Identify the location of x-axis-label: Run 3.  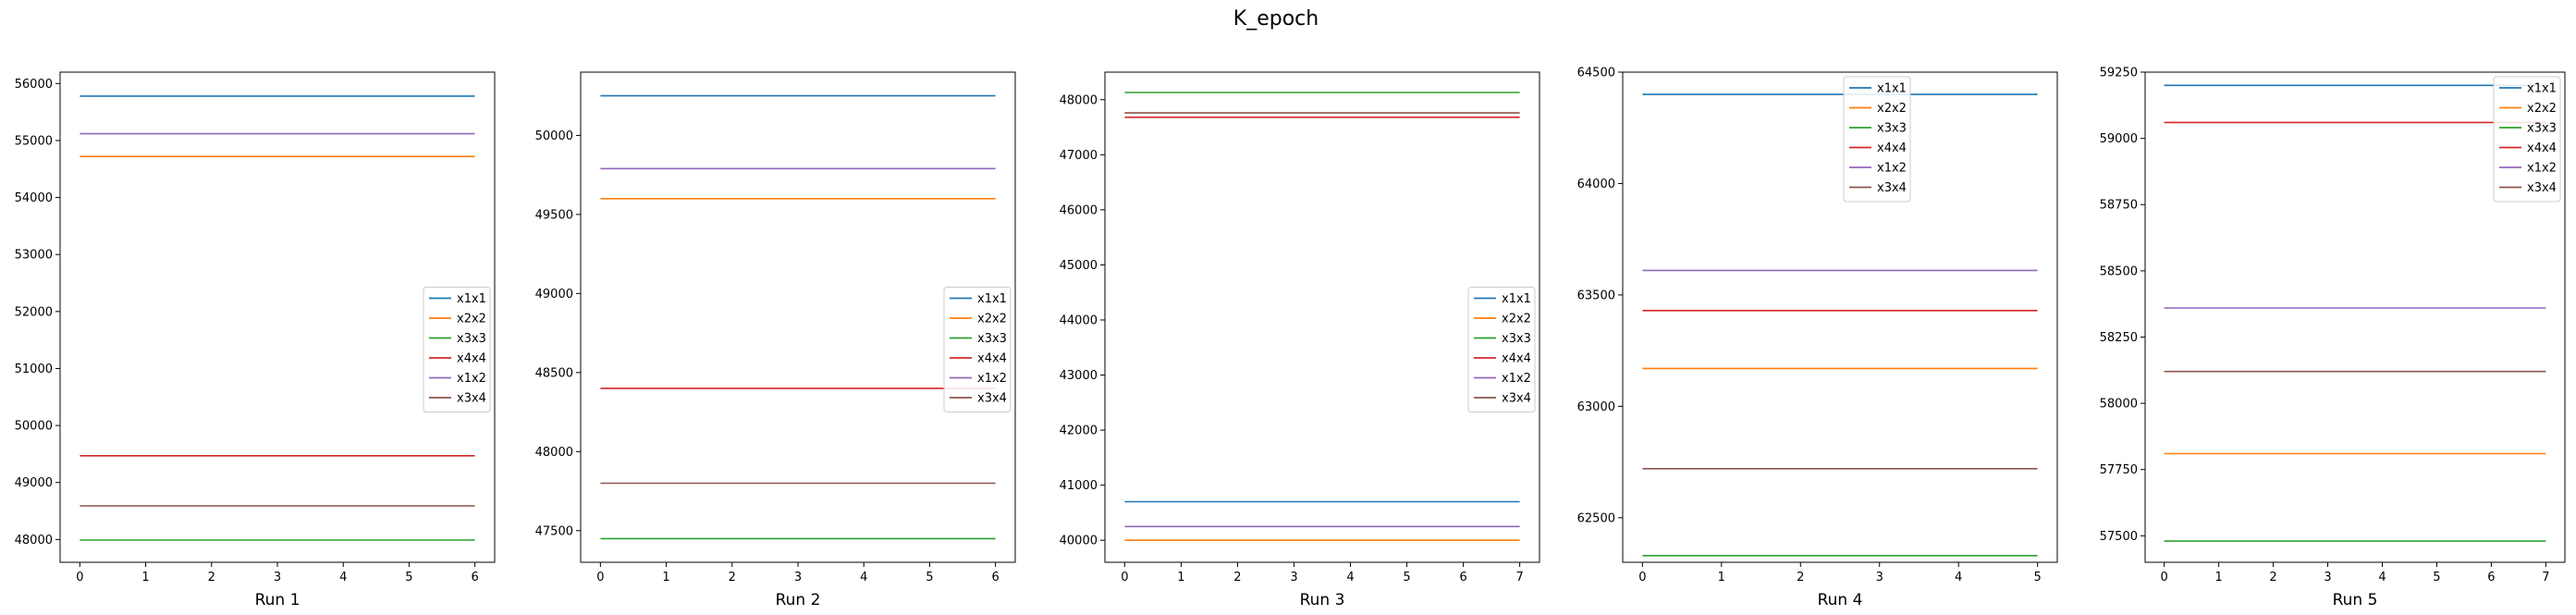
(1322, 600).